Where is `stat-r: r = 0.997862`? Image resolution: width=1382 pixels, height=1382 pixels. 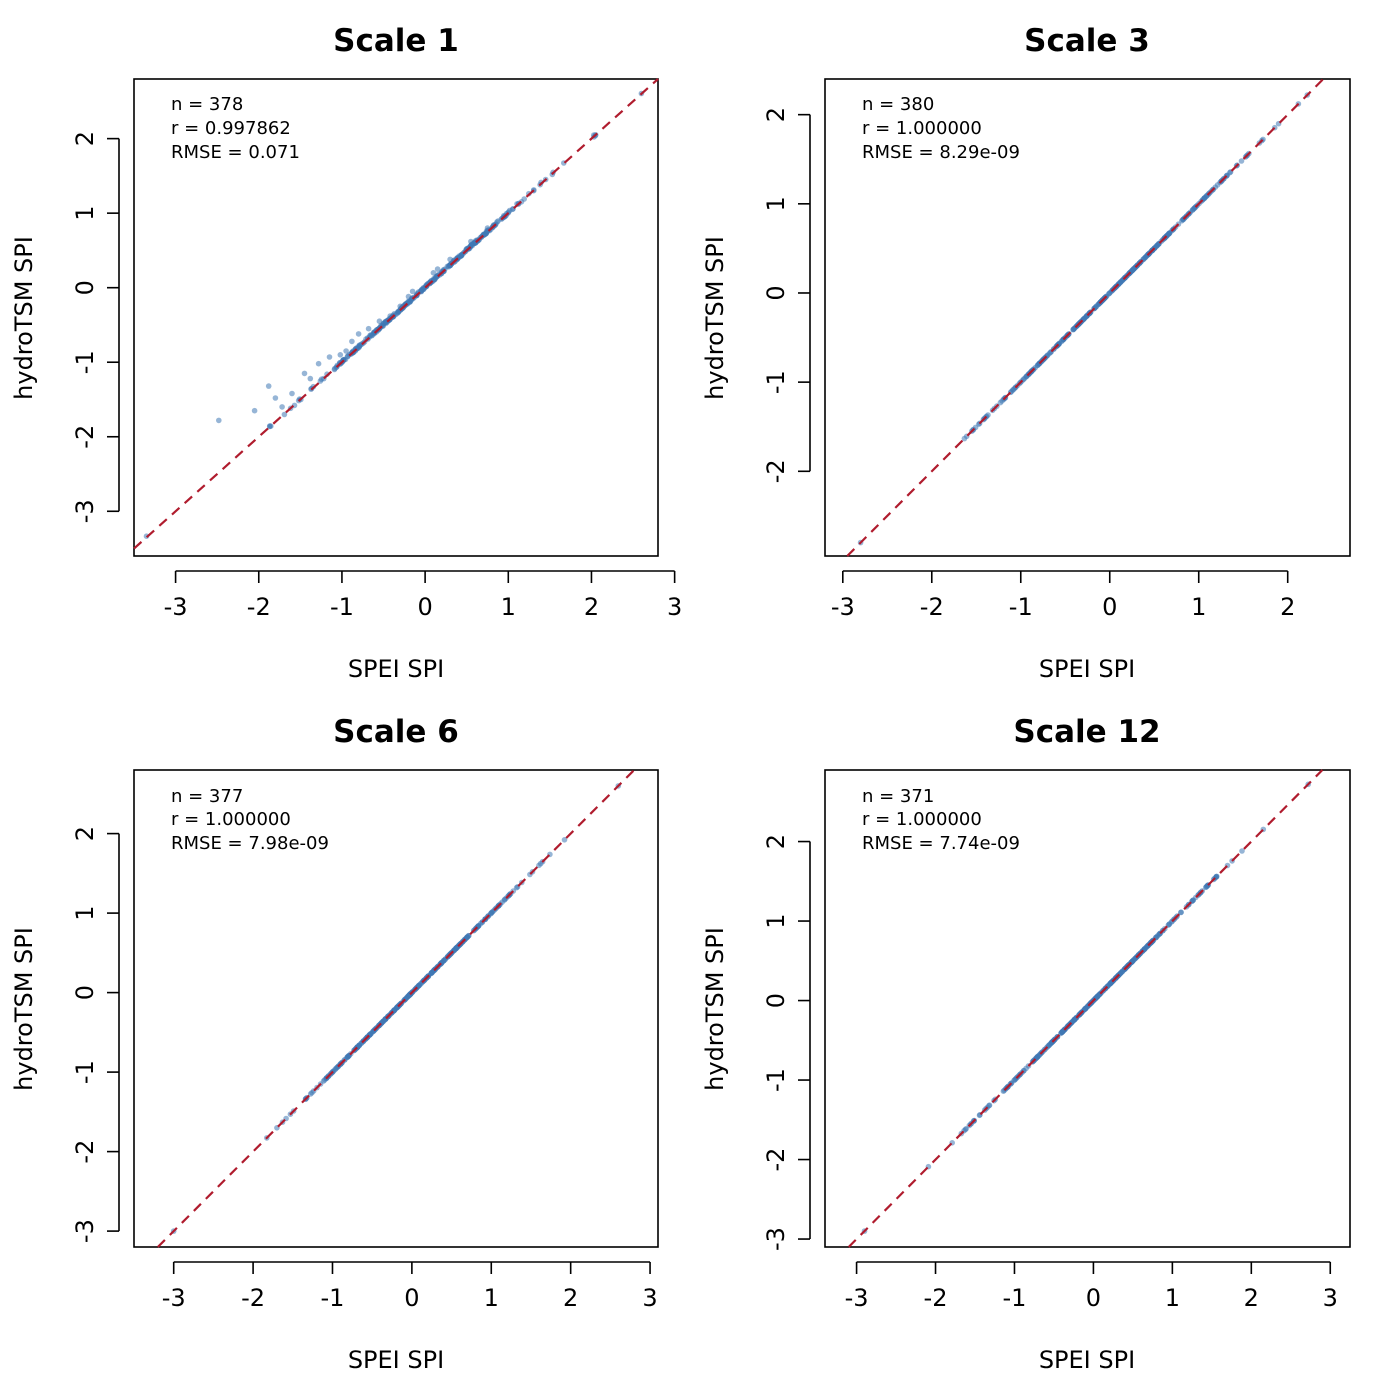
stat-r: r = 0.997862 is located at coordinates (231, 128).